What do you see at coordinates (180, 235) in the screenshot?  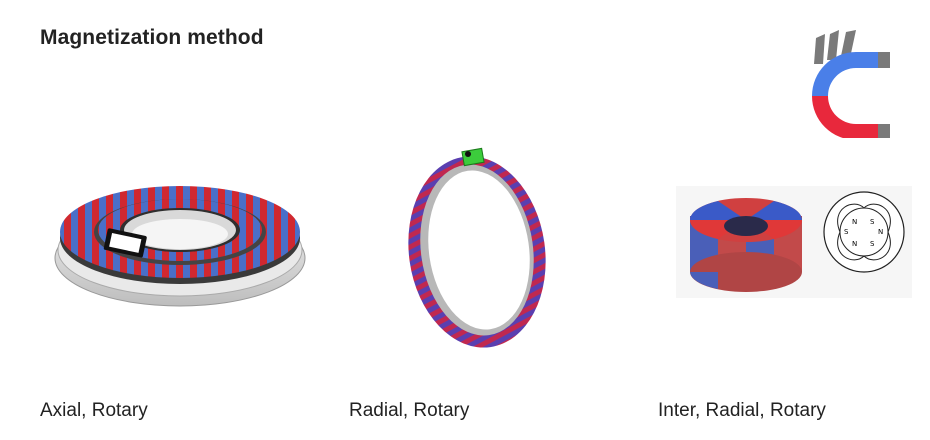 I see `axial-ring-magnet-icon` at bounding box center [180, 235].